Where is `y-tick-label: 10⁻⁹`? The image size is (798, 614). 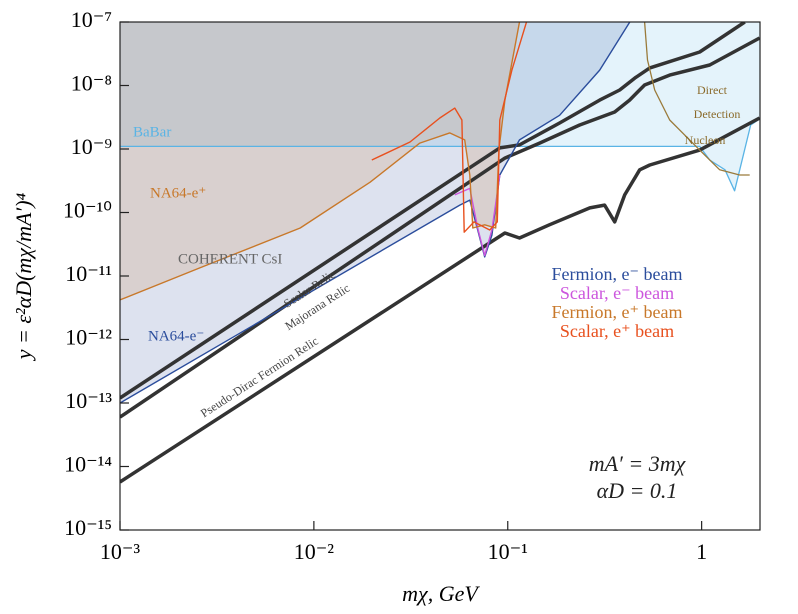
y-tick-label: 10⁻⁹ is located at coordinates (92, 146).